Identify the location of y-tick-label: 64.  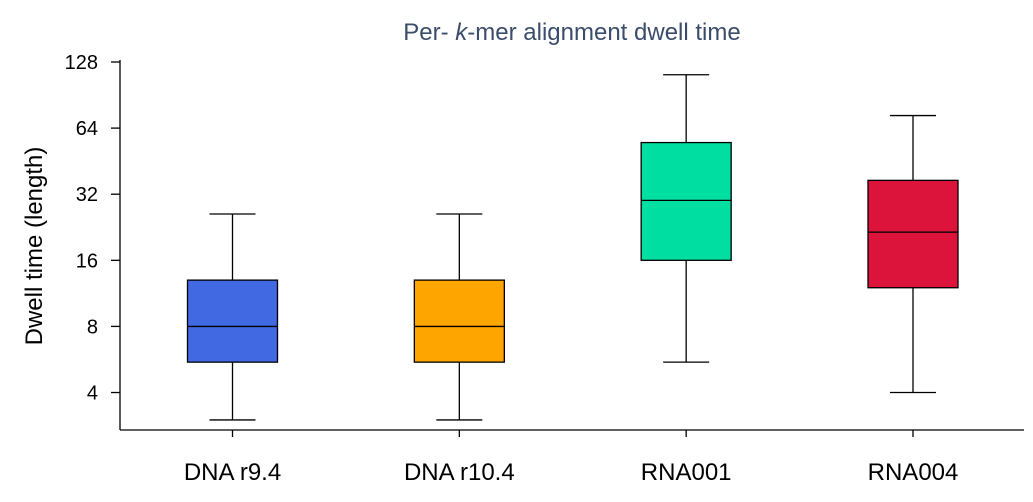
(87, 129).